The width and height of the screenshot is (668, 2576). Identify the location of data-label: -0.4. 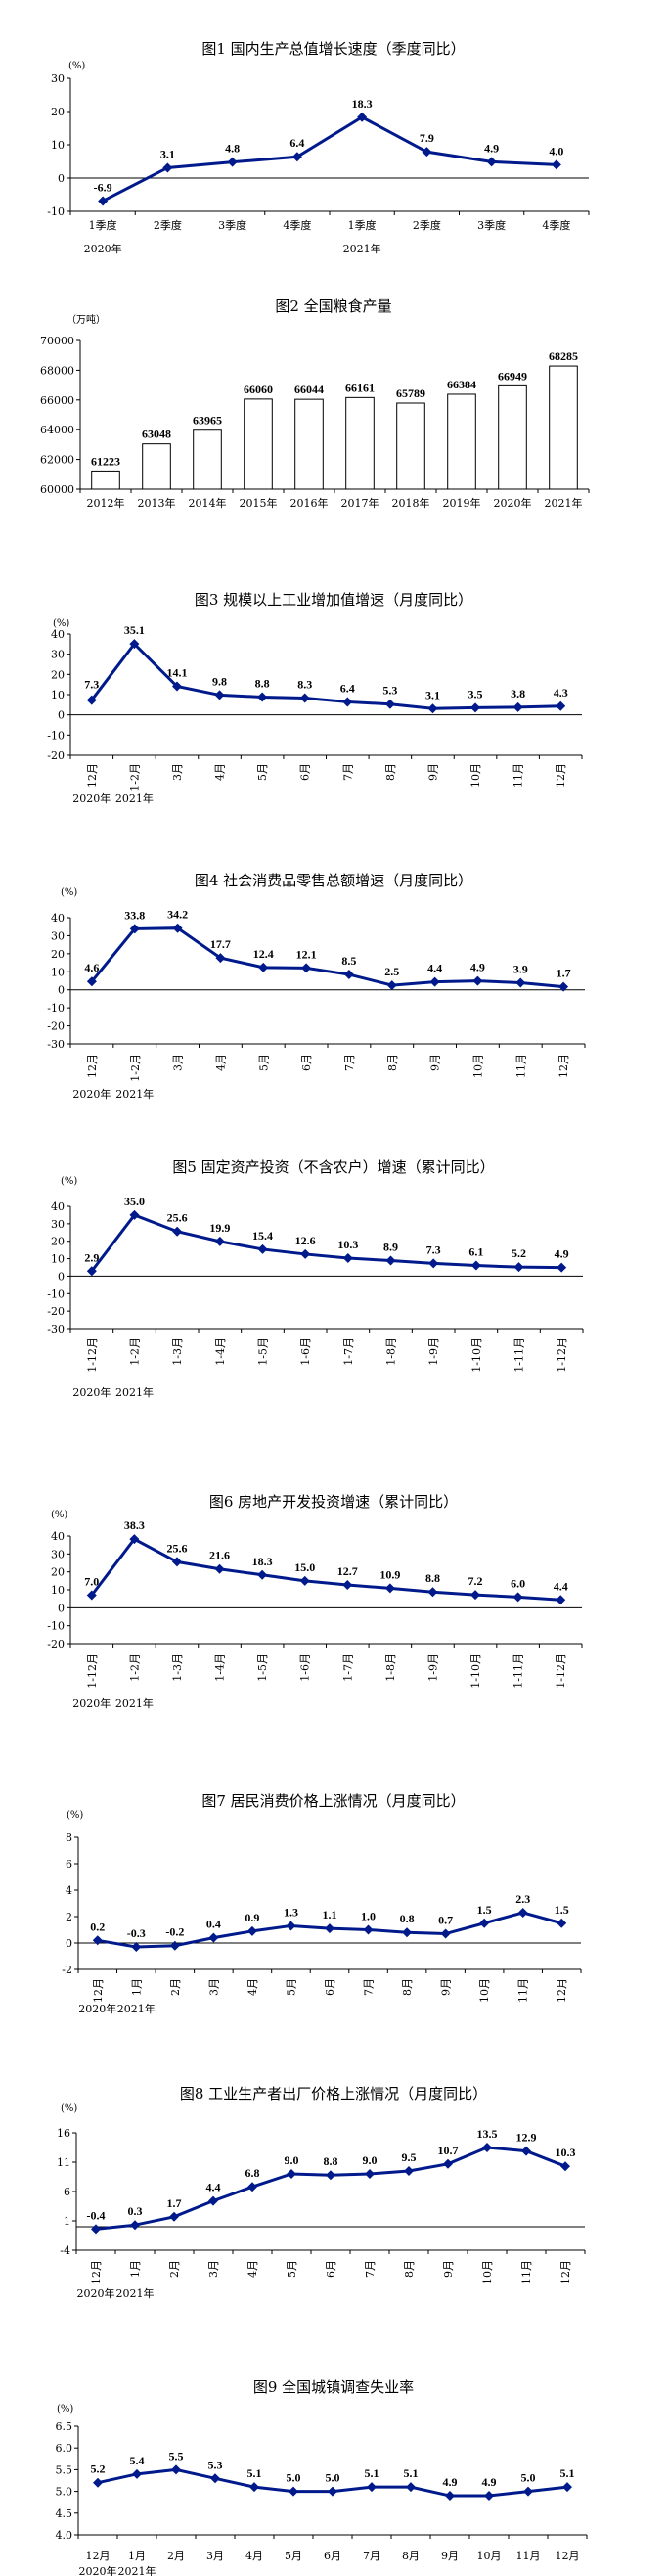
(96, 2215).